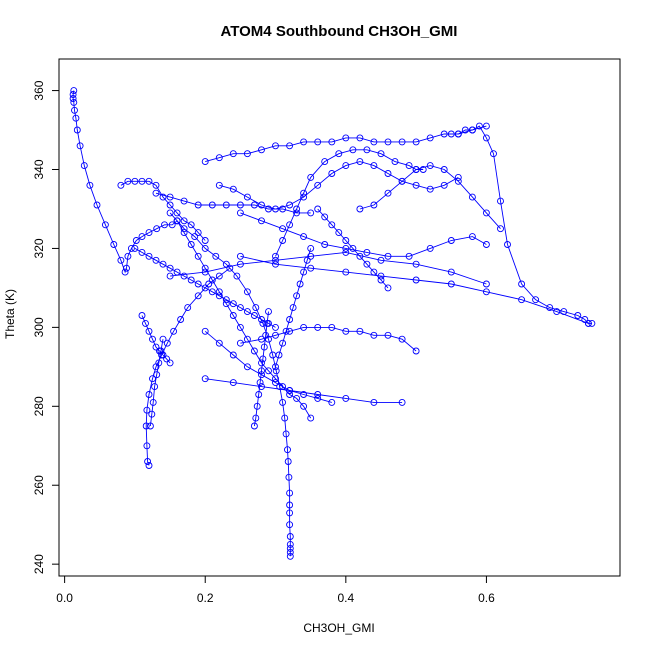  What do you see at coordinates (205, 598) in the screenshot?
I see `x-tick-label: 0.2` at bounding box center [205, 598].